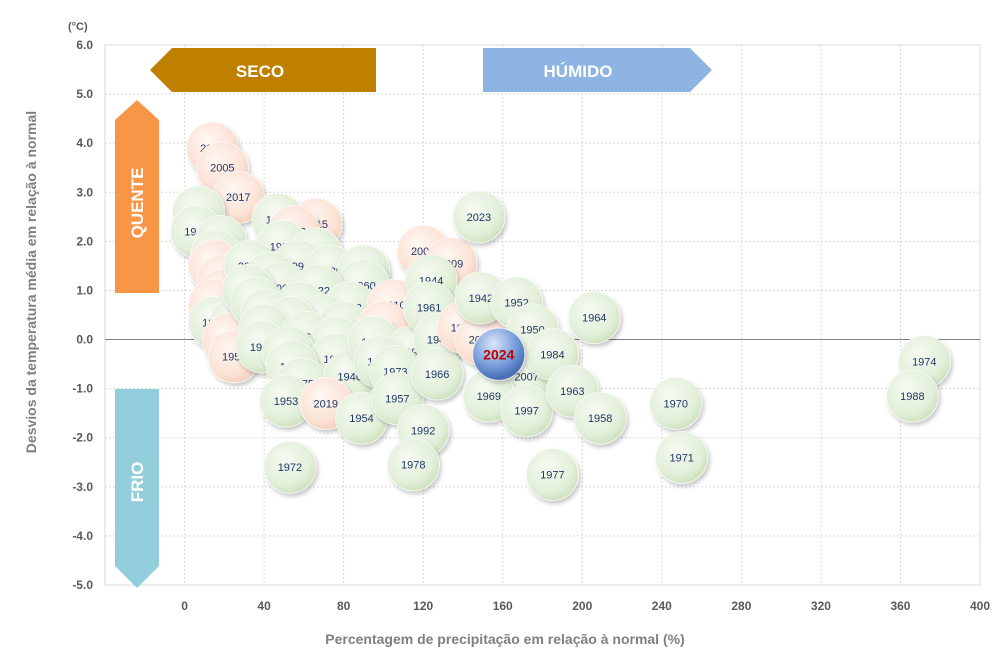 This screenshot has width=1000, height=660. I want to click on point-label-1988: 1988, so click(912, 397).